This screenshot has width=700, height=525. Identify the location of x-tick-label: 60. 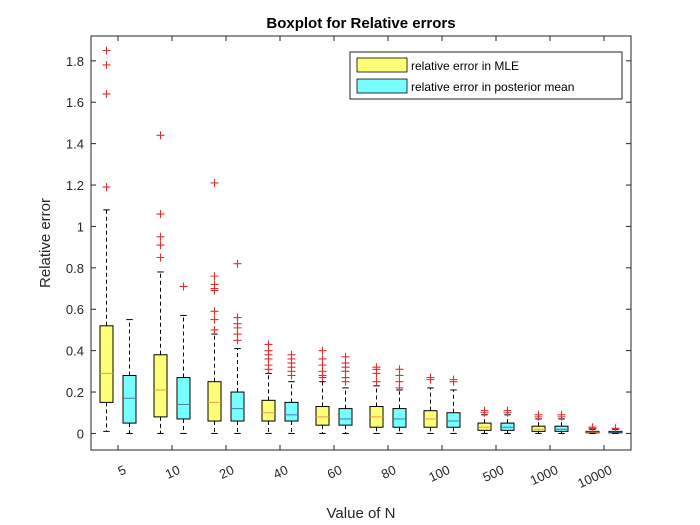
(334, 472).